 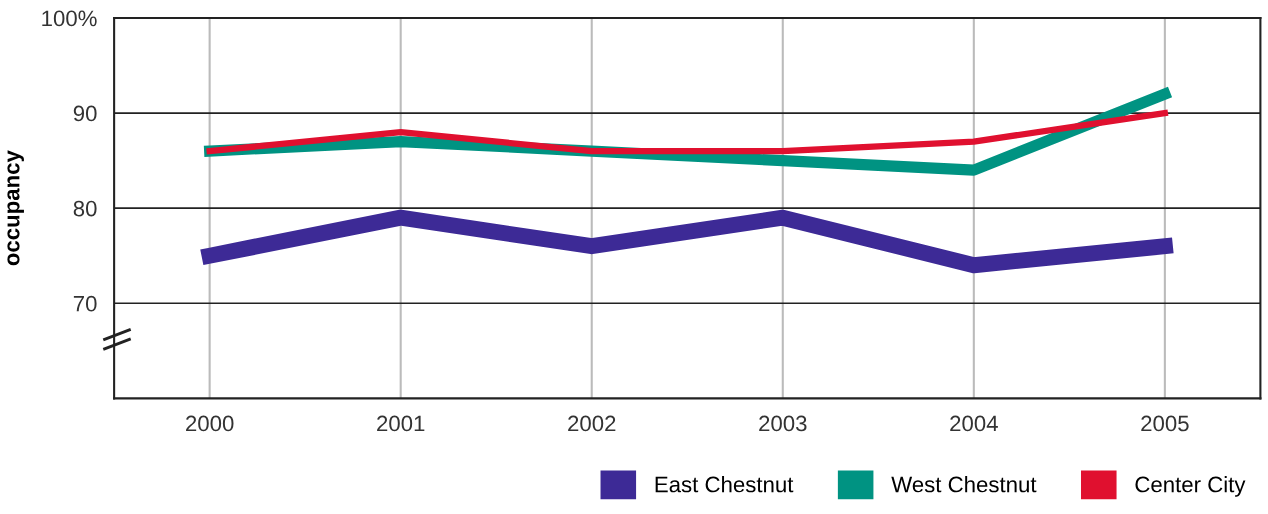 I want to click on legend-label: East Chestnut, so click(x=724, y=484).